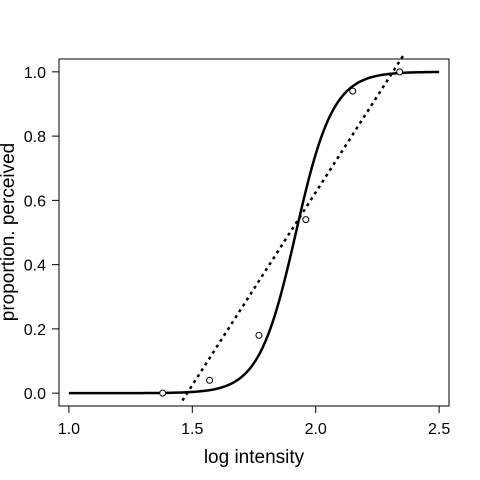 This screenshot has height=480, width=480. I want to click on y-tick-label: 1.0, so click(35, 73).